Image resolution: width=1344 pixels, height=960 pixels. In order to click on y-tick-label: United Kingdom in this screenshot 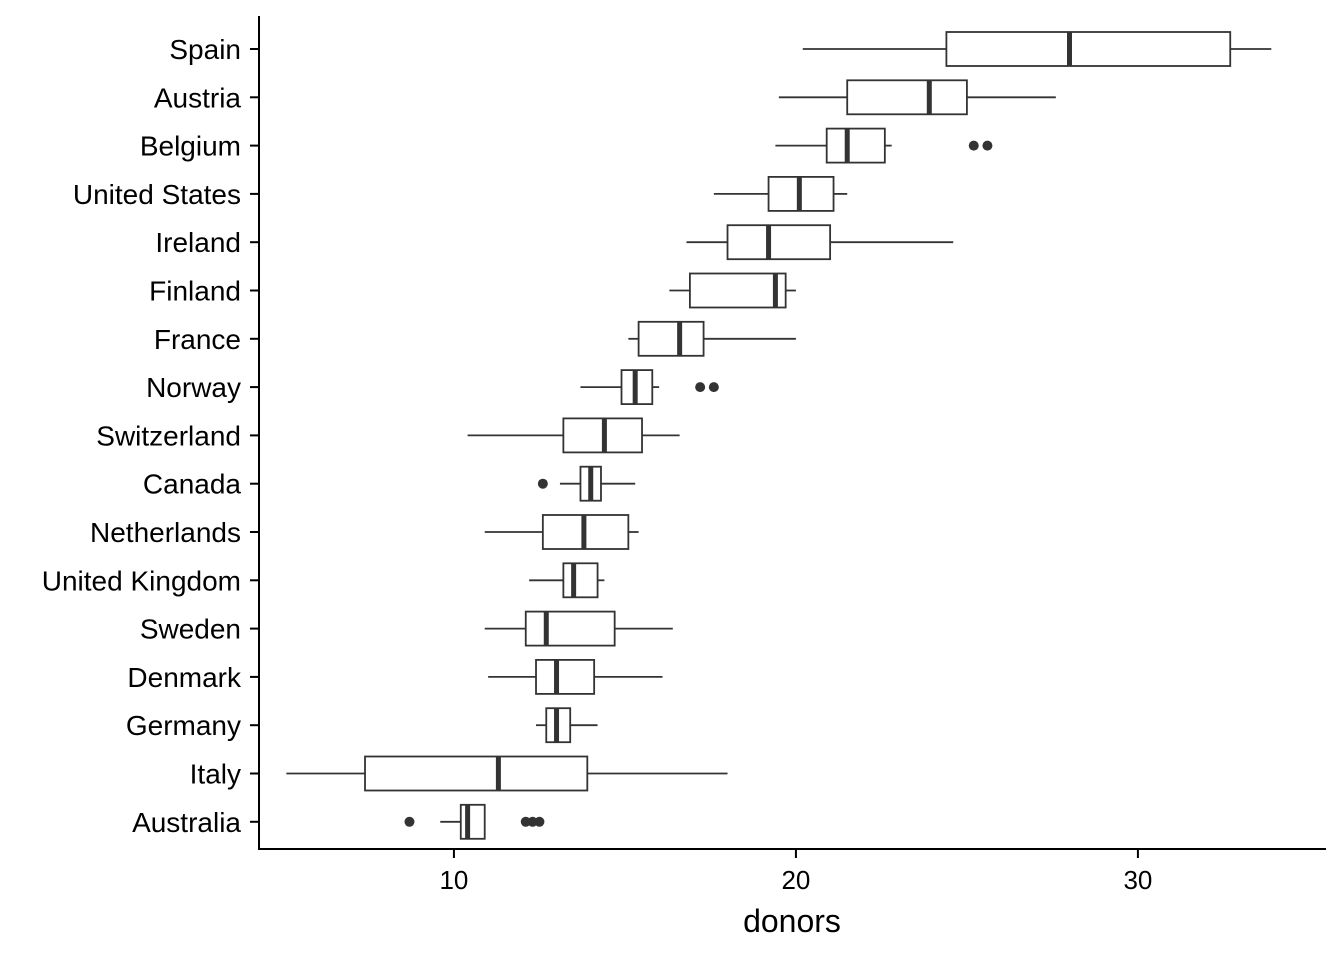, I will do `click(141, 580)`.